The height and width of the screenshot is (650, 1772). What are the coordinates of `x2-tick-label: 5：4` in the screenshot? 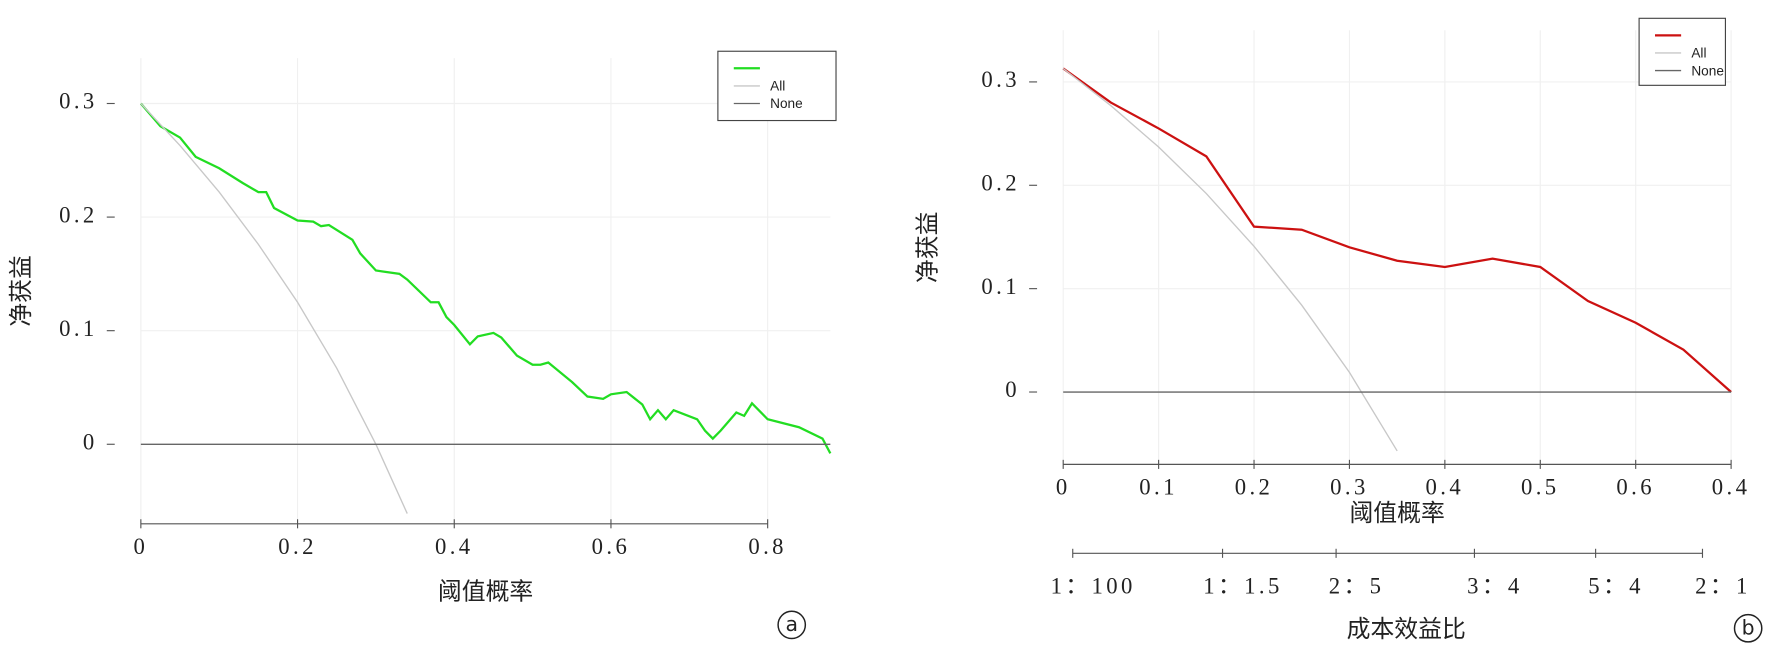 It's located at (1616, 586).